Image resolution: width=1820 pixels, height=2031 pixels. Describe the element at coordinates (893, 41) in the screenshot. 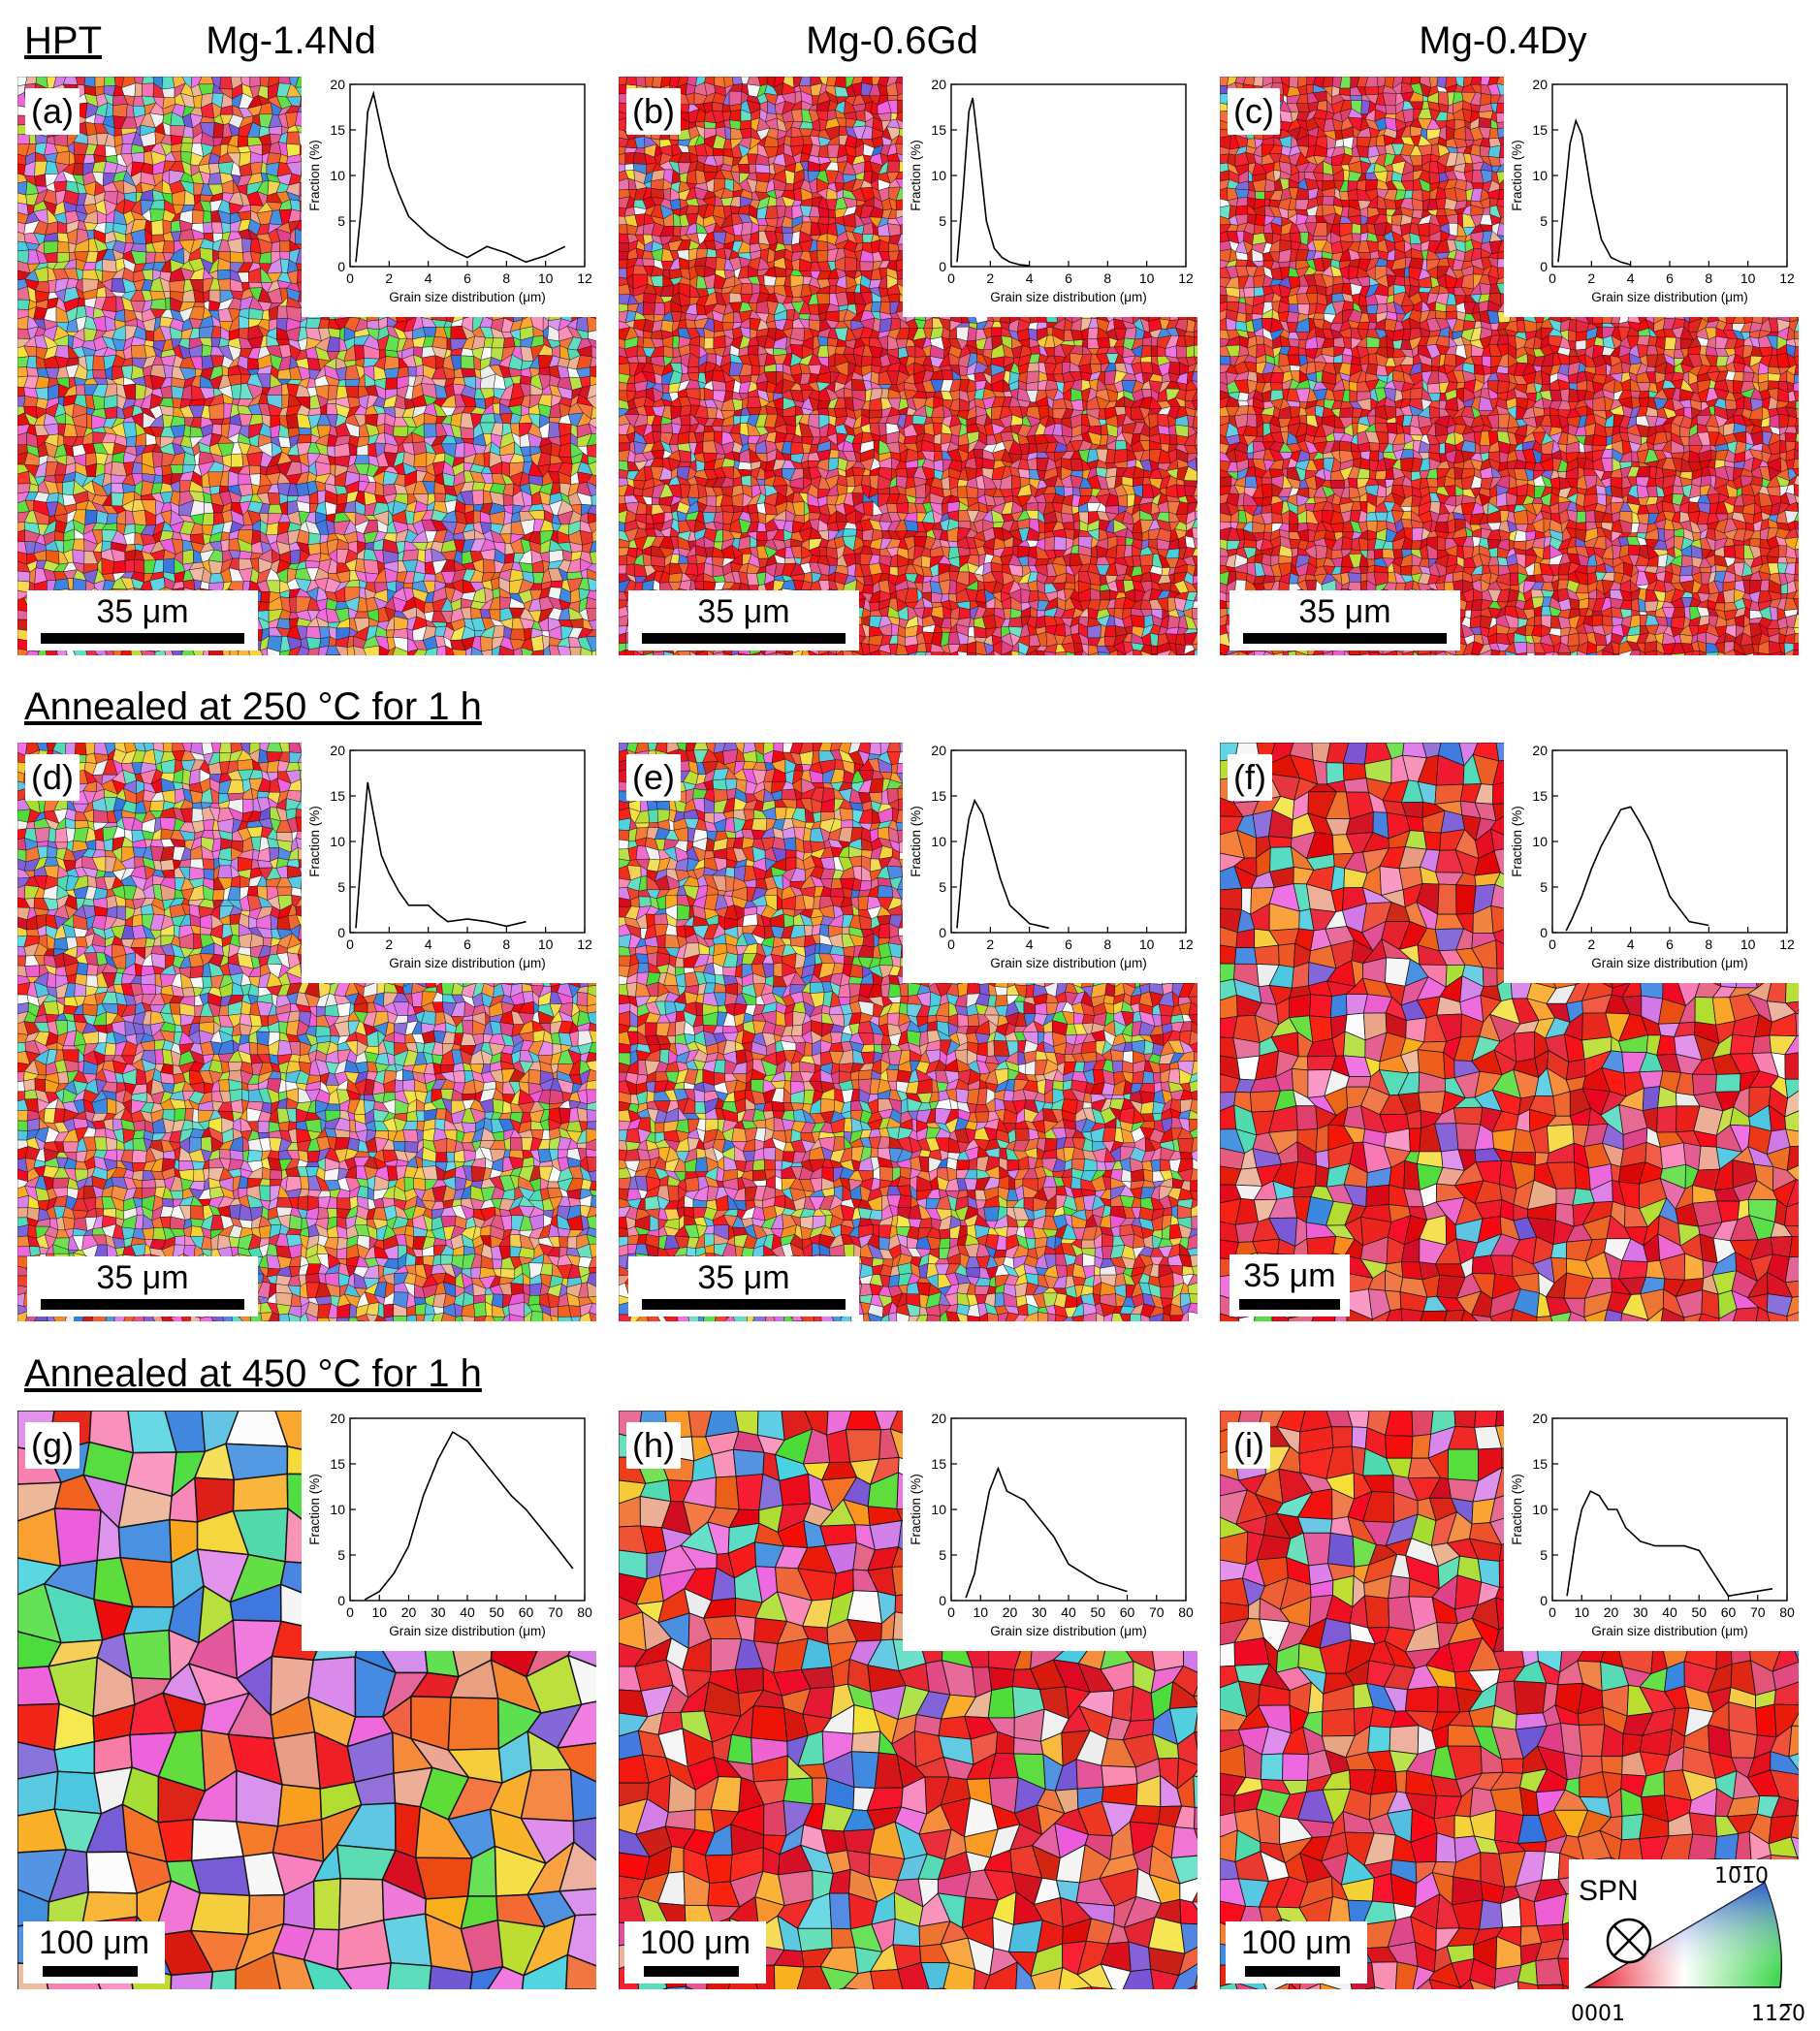

I see `column-header-gd: Mg-0.6Gd` at that location.